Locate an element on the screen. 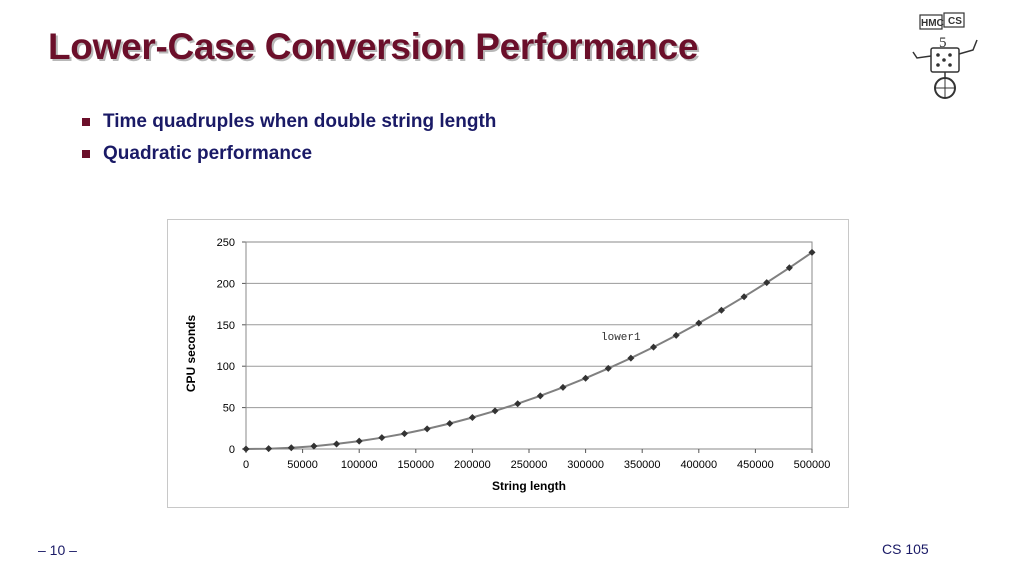  x-tick-label: 300000 is located at coordinates (585, 465).